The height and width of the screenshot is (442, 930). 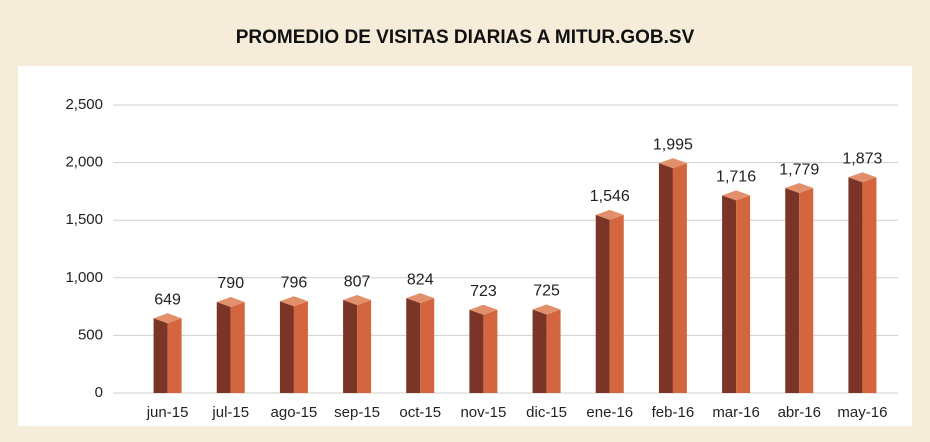 What do you see at coordinates (736, 412) in the screenshot?
I see `x-tick-label: mar-16` at bounding box center [736, 412].